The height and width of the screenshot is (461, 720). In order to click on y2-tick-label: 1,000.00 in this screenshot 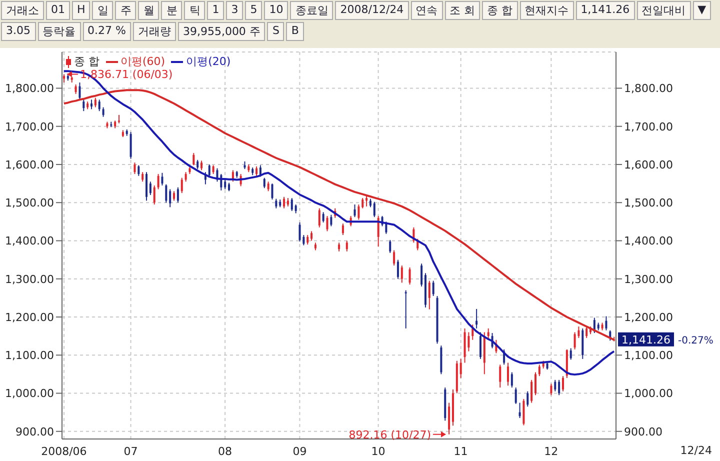, I will do `click(648, 393)`.